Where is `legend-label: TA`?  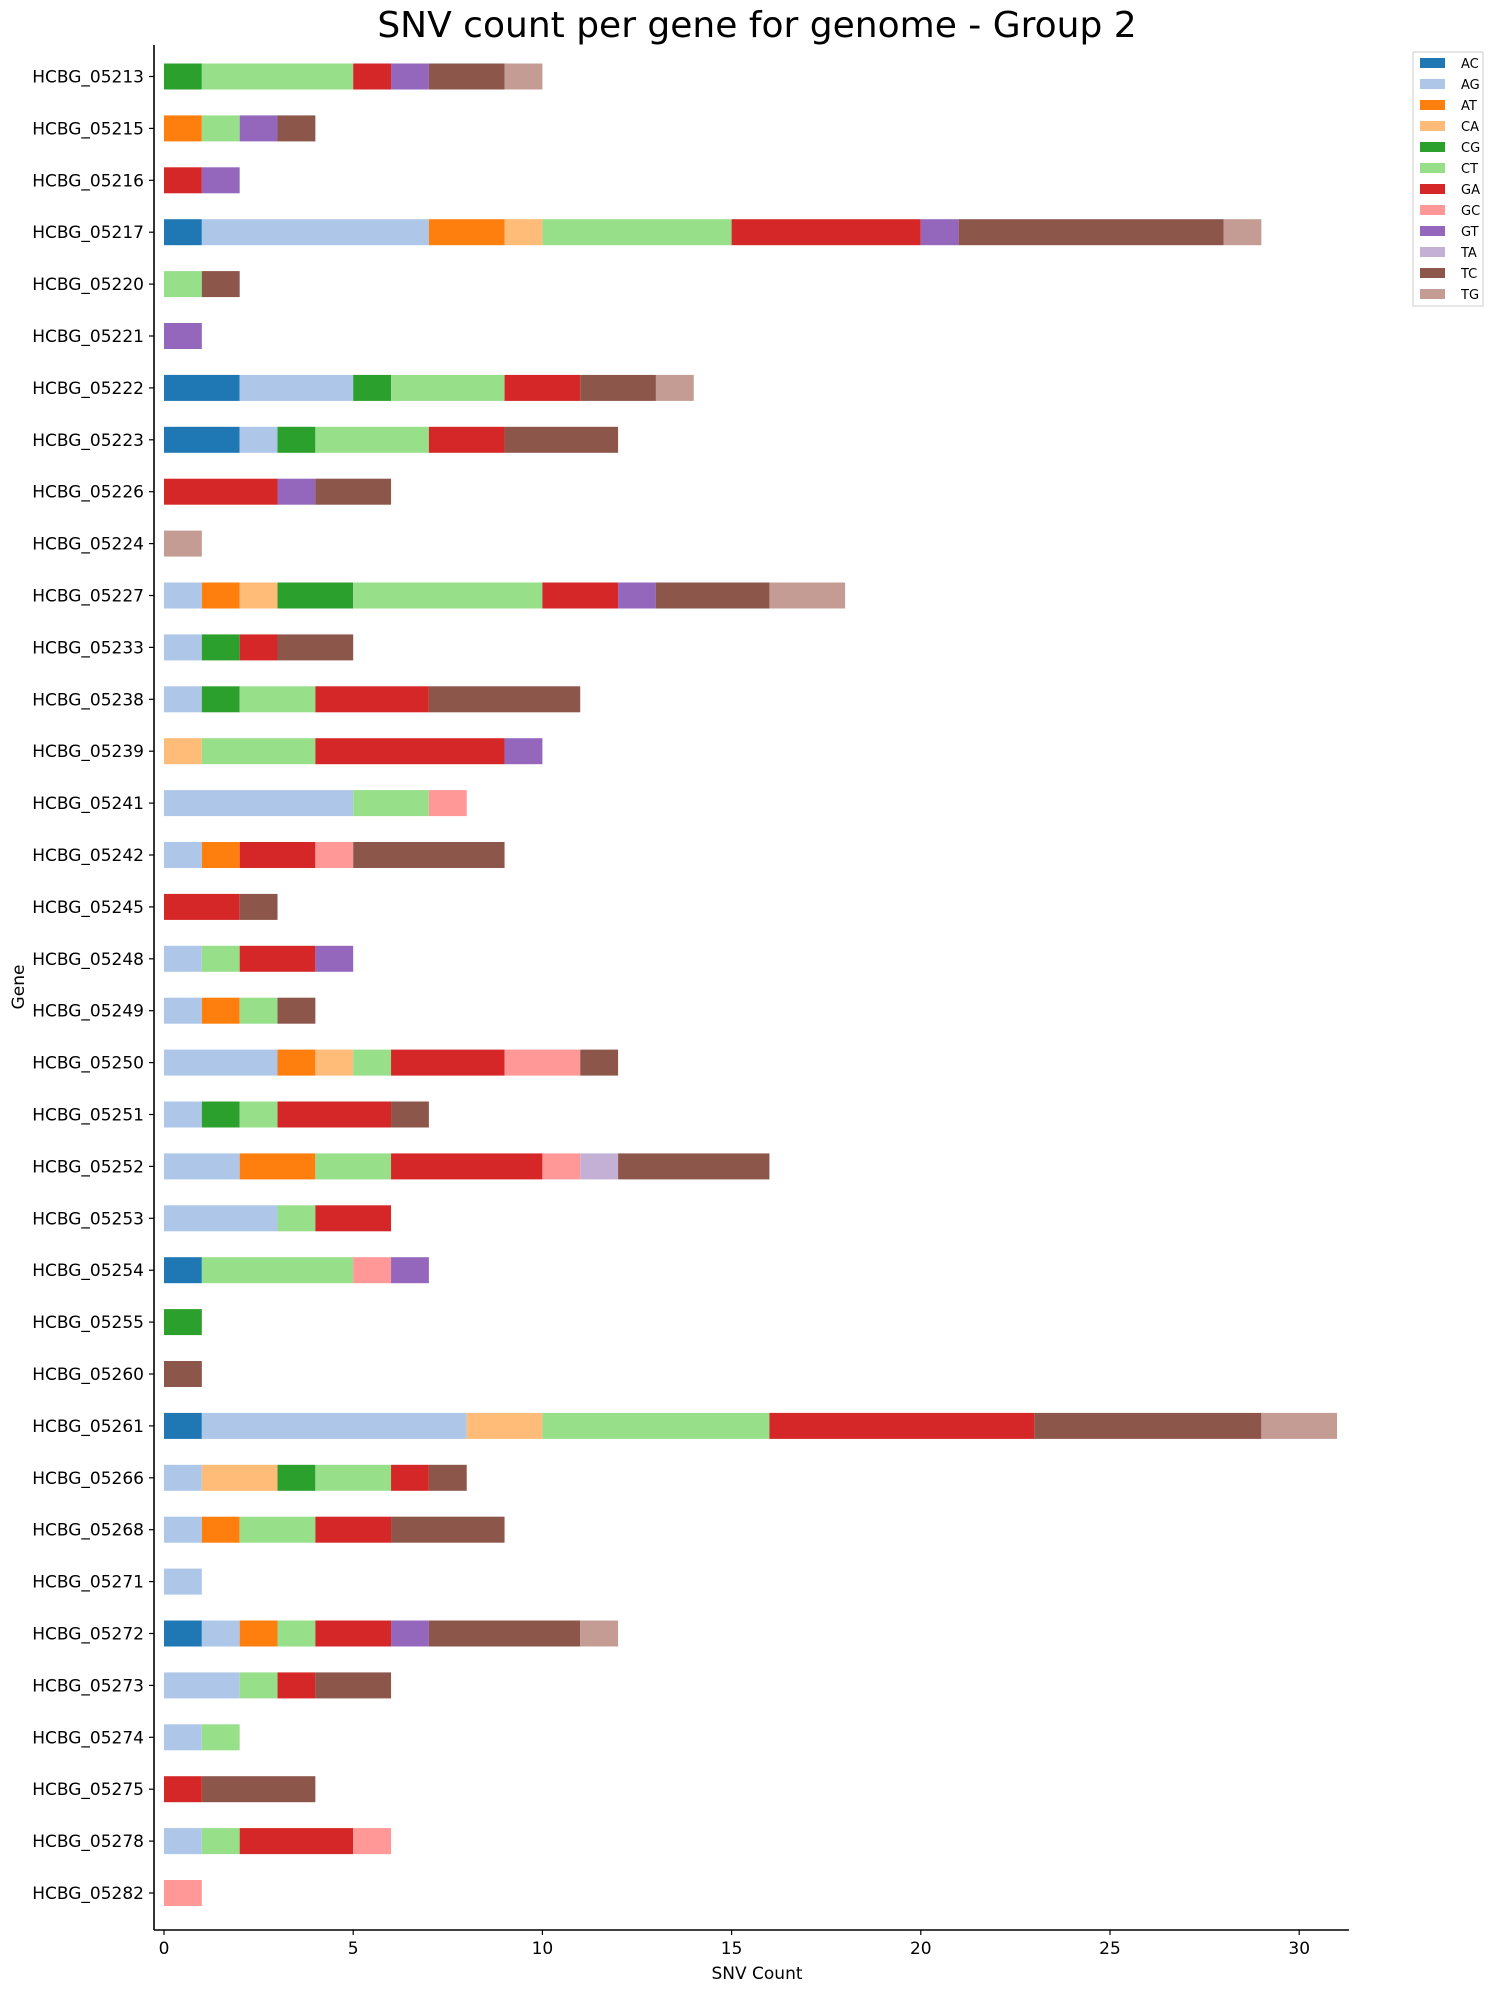 legend-label: TA is located at coordinates (1468, 253).